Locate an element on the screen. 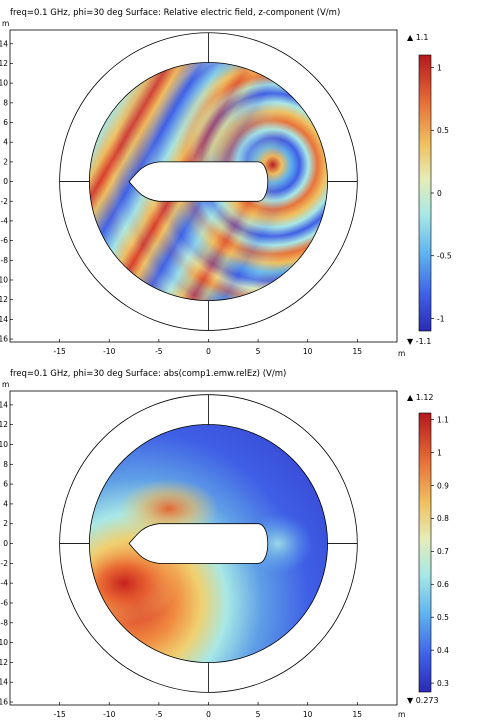  colorbar-max-label: ▲ 1.1 is located at coordinates (417, 37).